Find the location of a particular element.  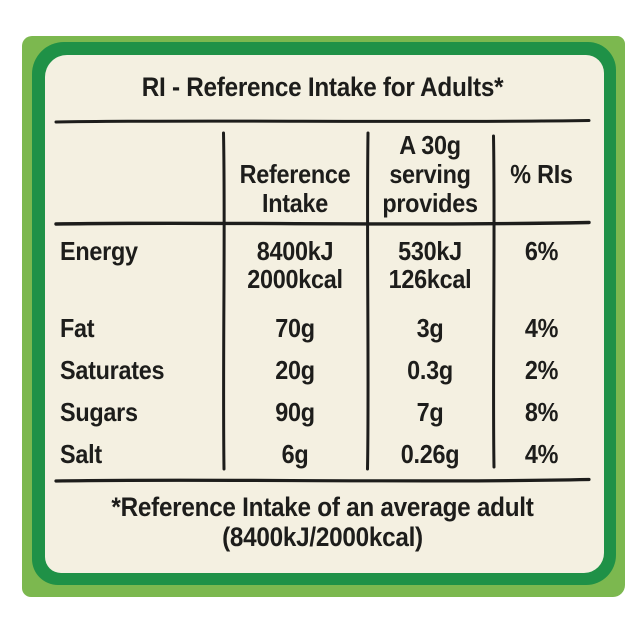

header-line: Intake is located at coordinates (295, 203).